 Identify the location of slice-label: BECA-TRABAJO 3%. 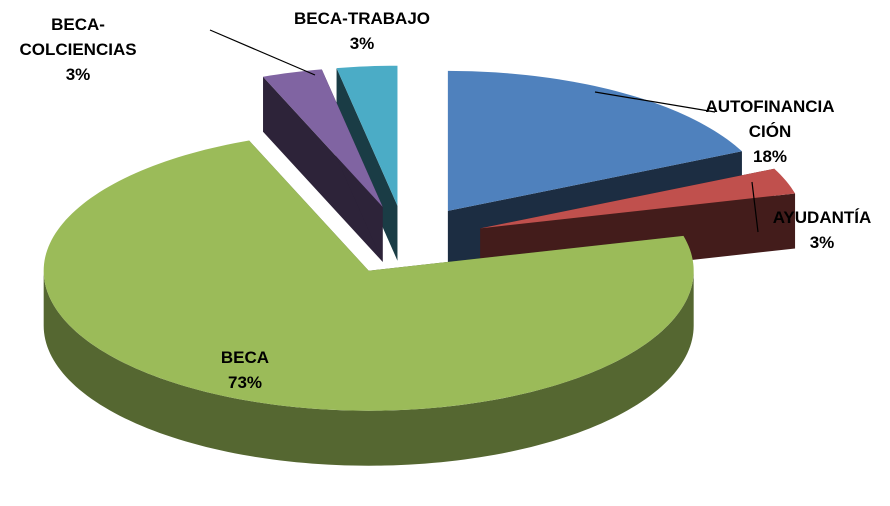
(362, 31).